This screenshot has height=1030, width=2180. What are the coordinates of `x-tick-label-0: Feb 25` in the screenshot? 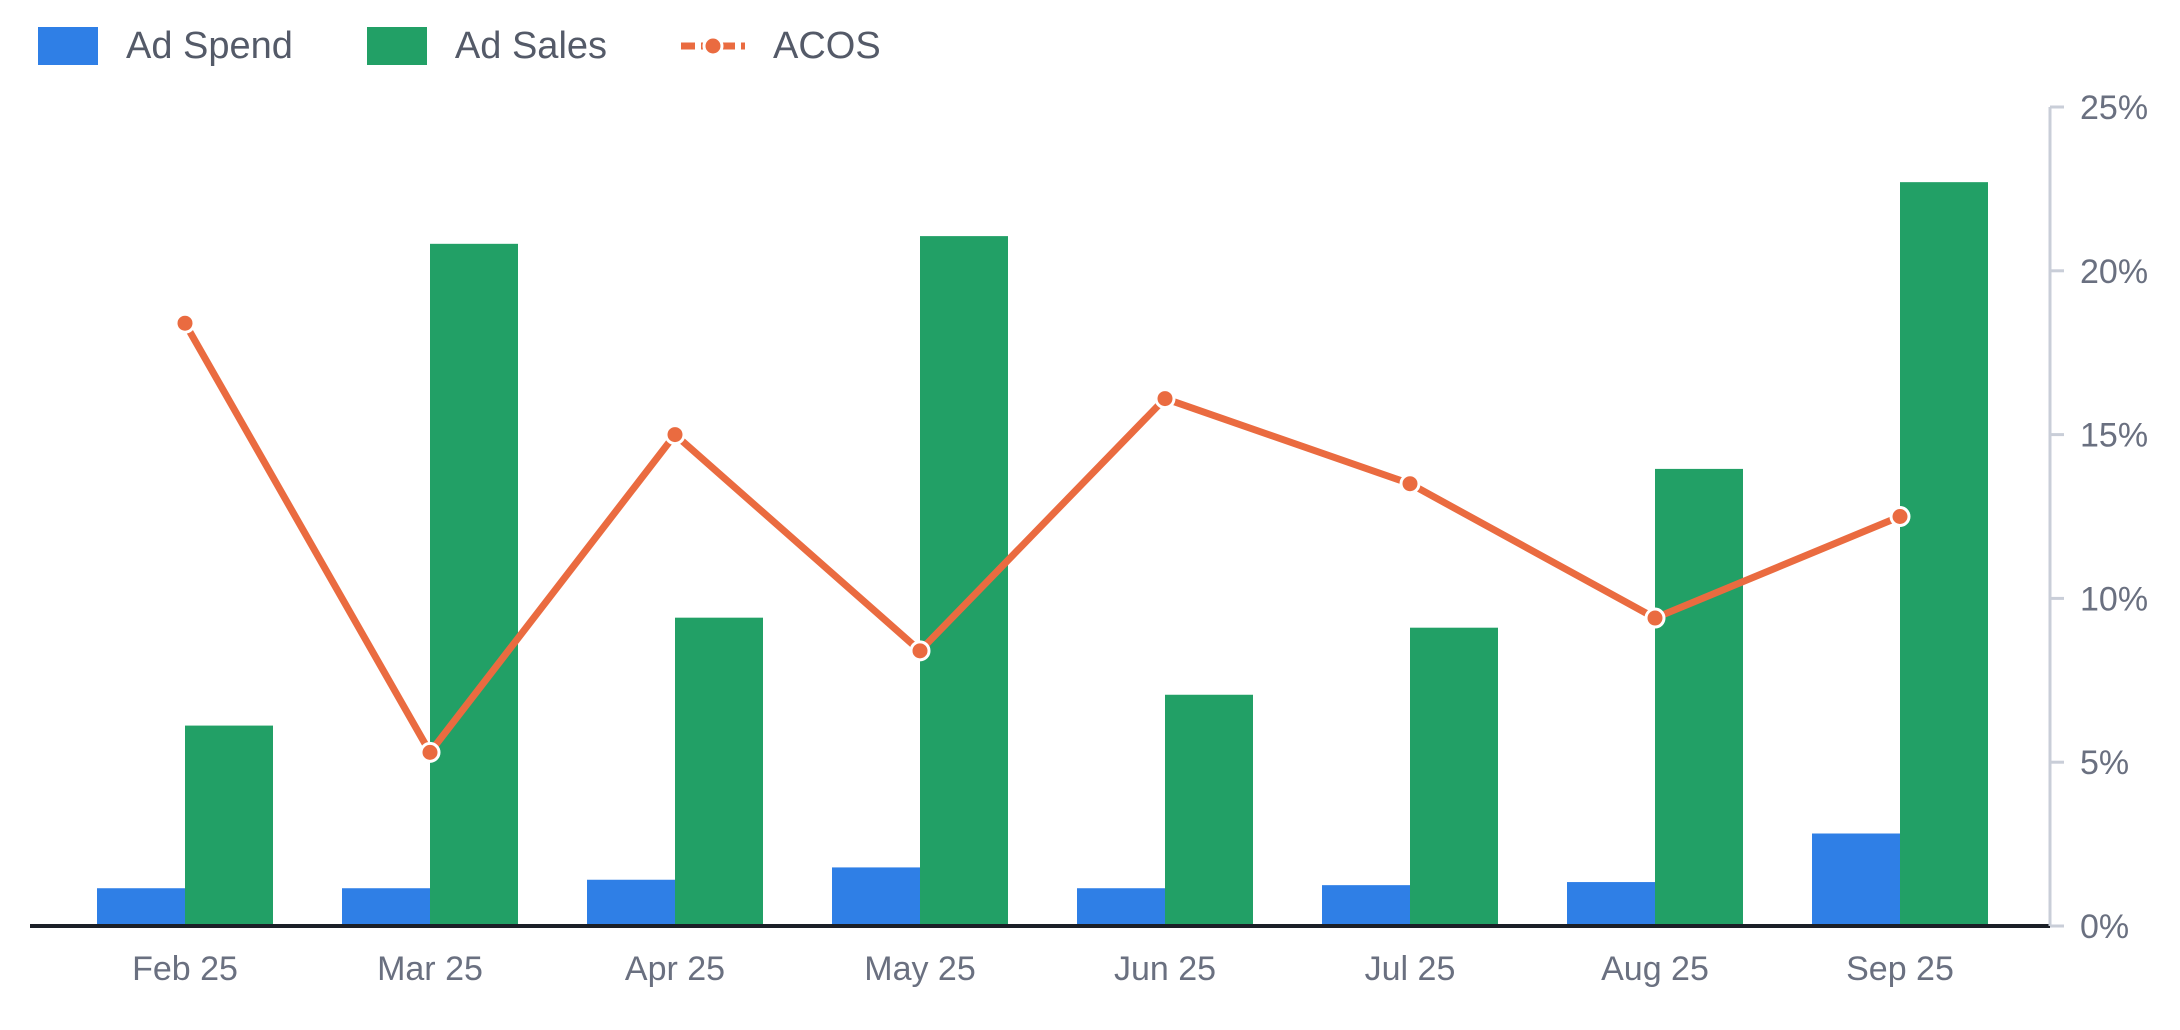 It's located at (185, 969).